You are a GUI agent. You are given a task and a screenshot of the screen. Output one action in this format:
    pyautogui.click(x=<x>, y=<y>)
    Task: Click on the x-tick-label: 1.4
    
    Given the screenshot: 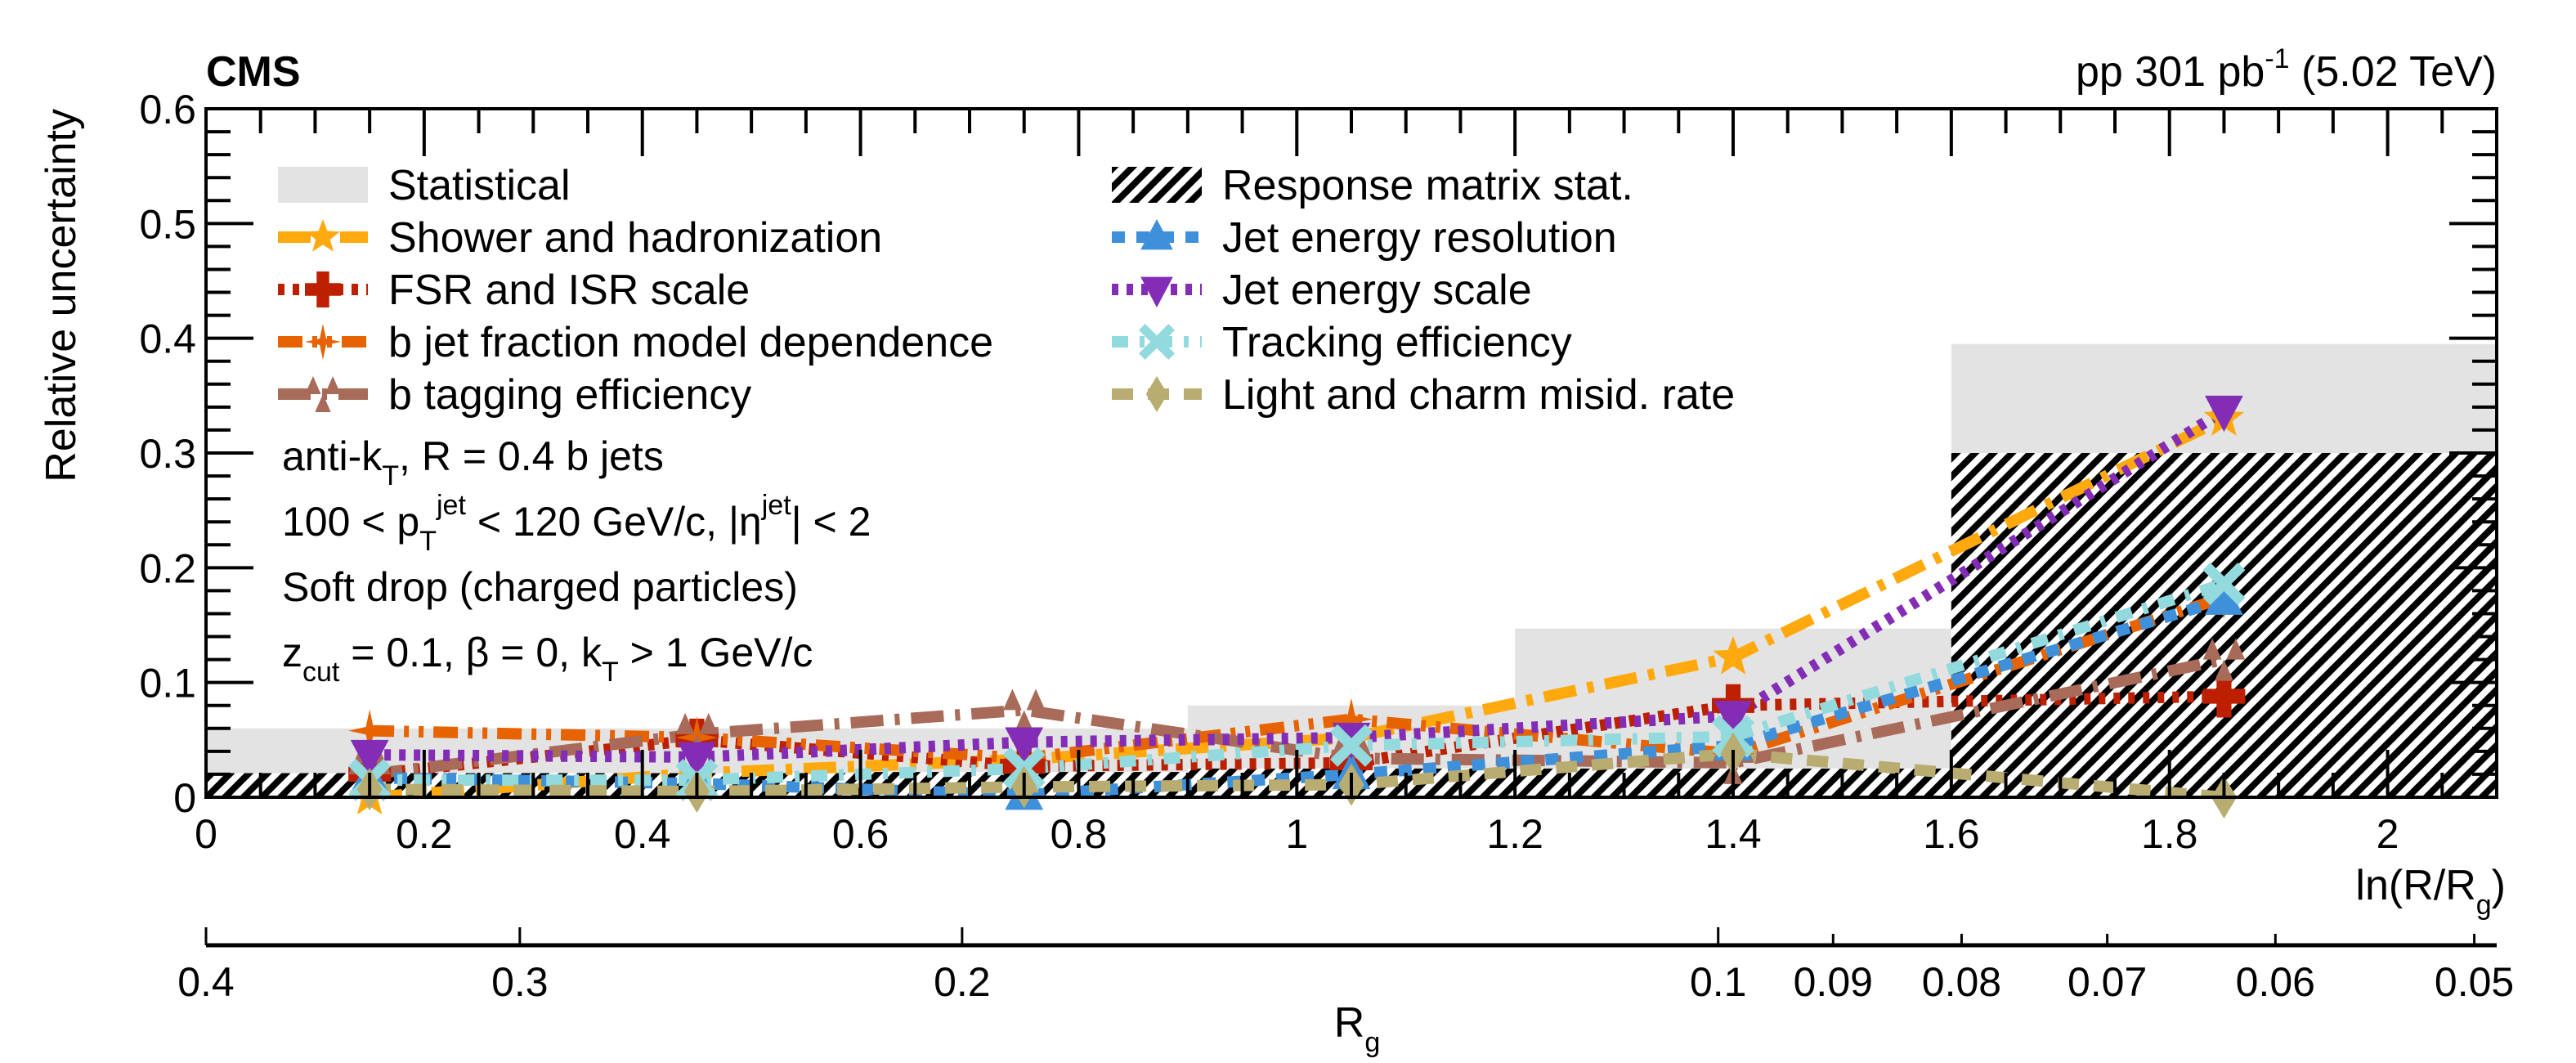 What is the action you would take?
    pyautogui.click(x=1734, y=834)
    